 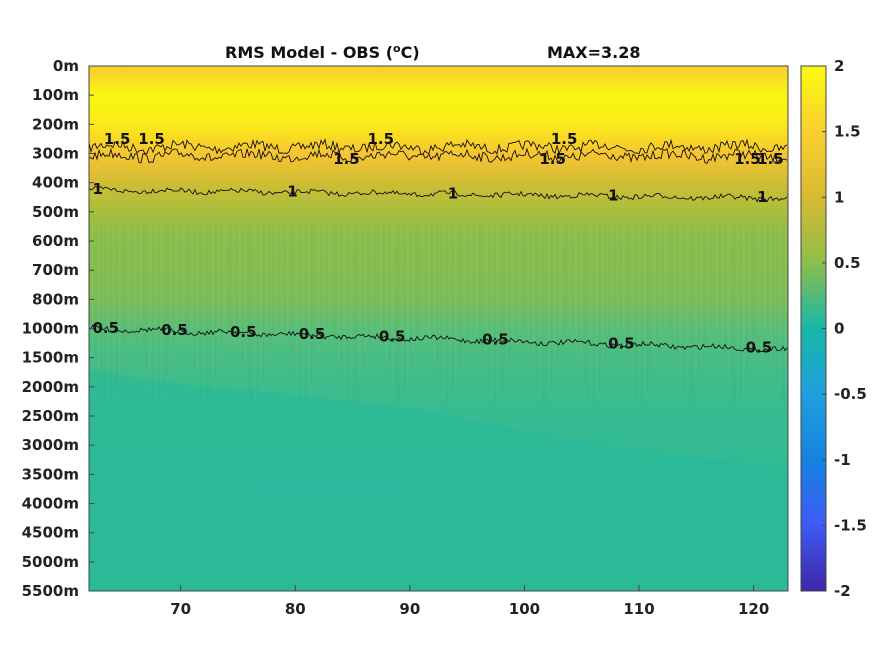 I want to click on x-axis: 70 80 90 100 110 120, so click(x=469, y=601).